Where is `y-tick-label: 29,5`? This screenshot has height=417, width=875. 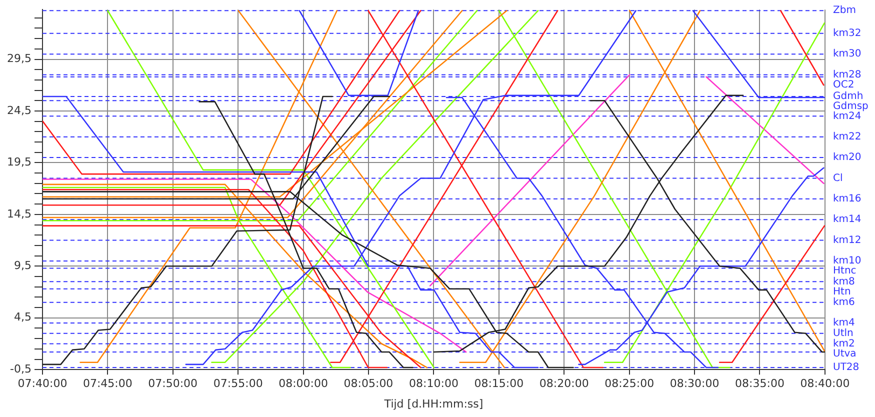
y-tick-label: 29,5 is located at coordinates (19, 59).